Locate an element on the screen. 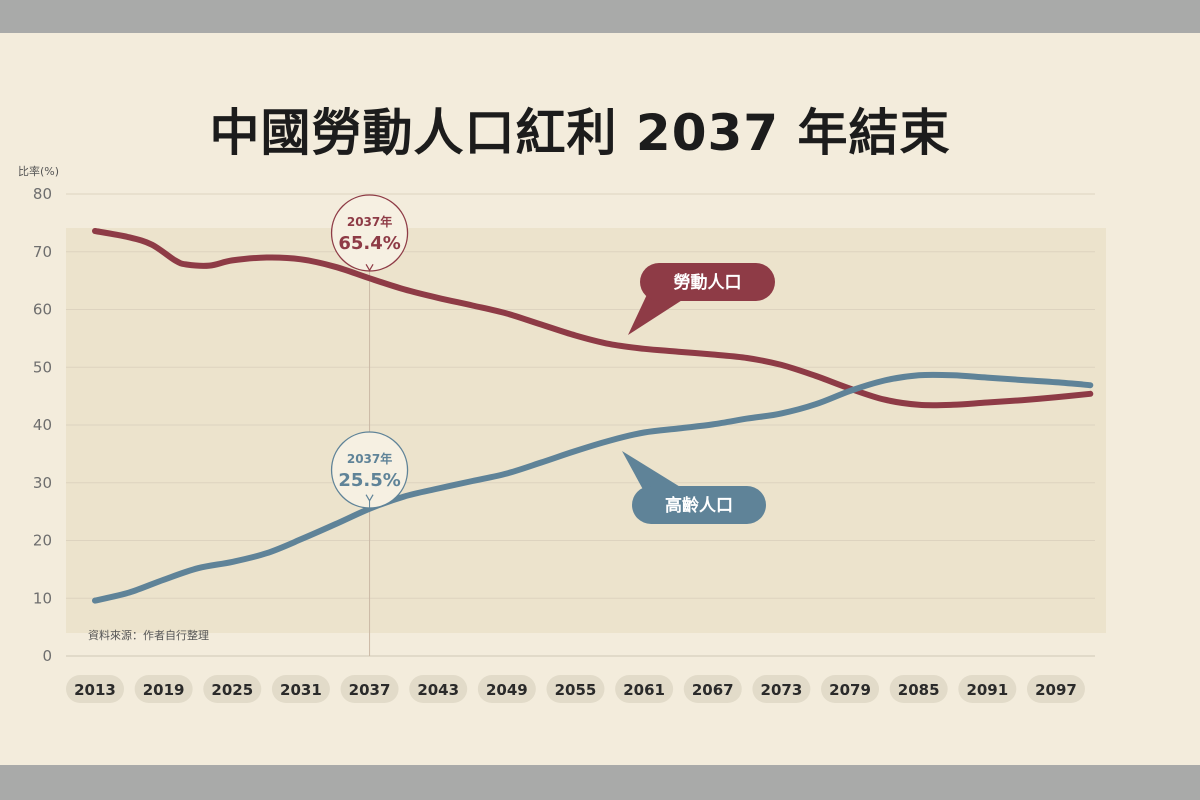 This screenshot has height=800, width=1200. y-tick-label: 30 is located at coordinates (42, 483).